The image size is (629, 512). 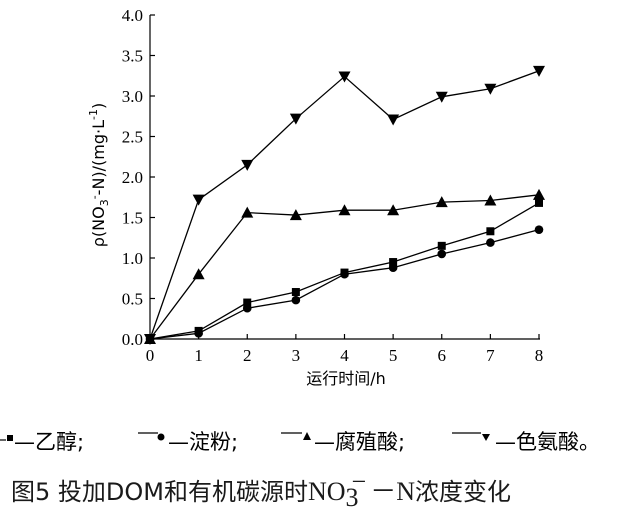 I want to click on legend-label-humic-acid: 腐殖酸, so click(x=366, y=442).